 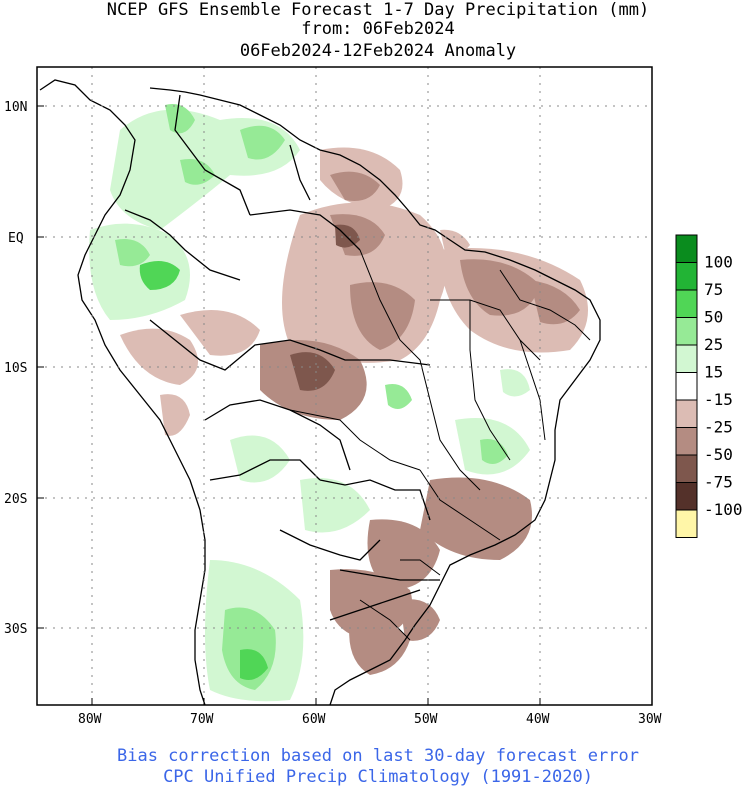 What do you see at coordinates (713, 289) in the screenshot?
I see `legend-label: 75` at bounding box center [713, 289].